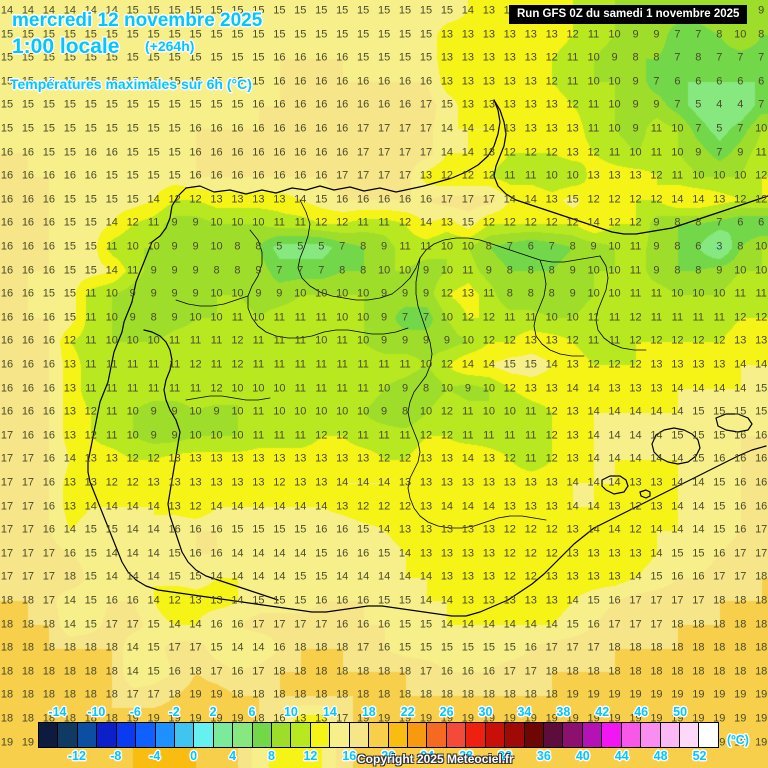 This screenshot has height=768, width=768. I want to click on color-scale-tick-label: 4, so click(233, 756).